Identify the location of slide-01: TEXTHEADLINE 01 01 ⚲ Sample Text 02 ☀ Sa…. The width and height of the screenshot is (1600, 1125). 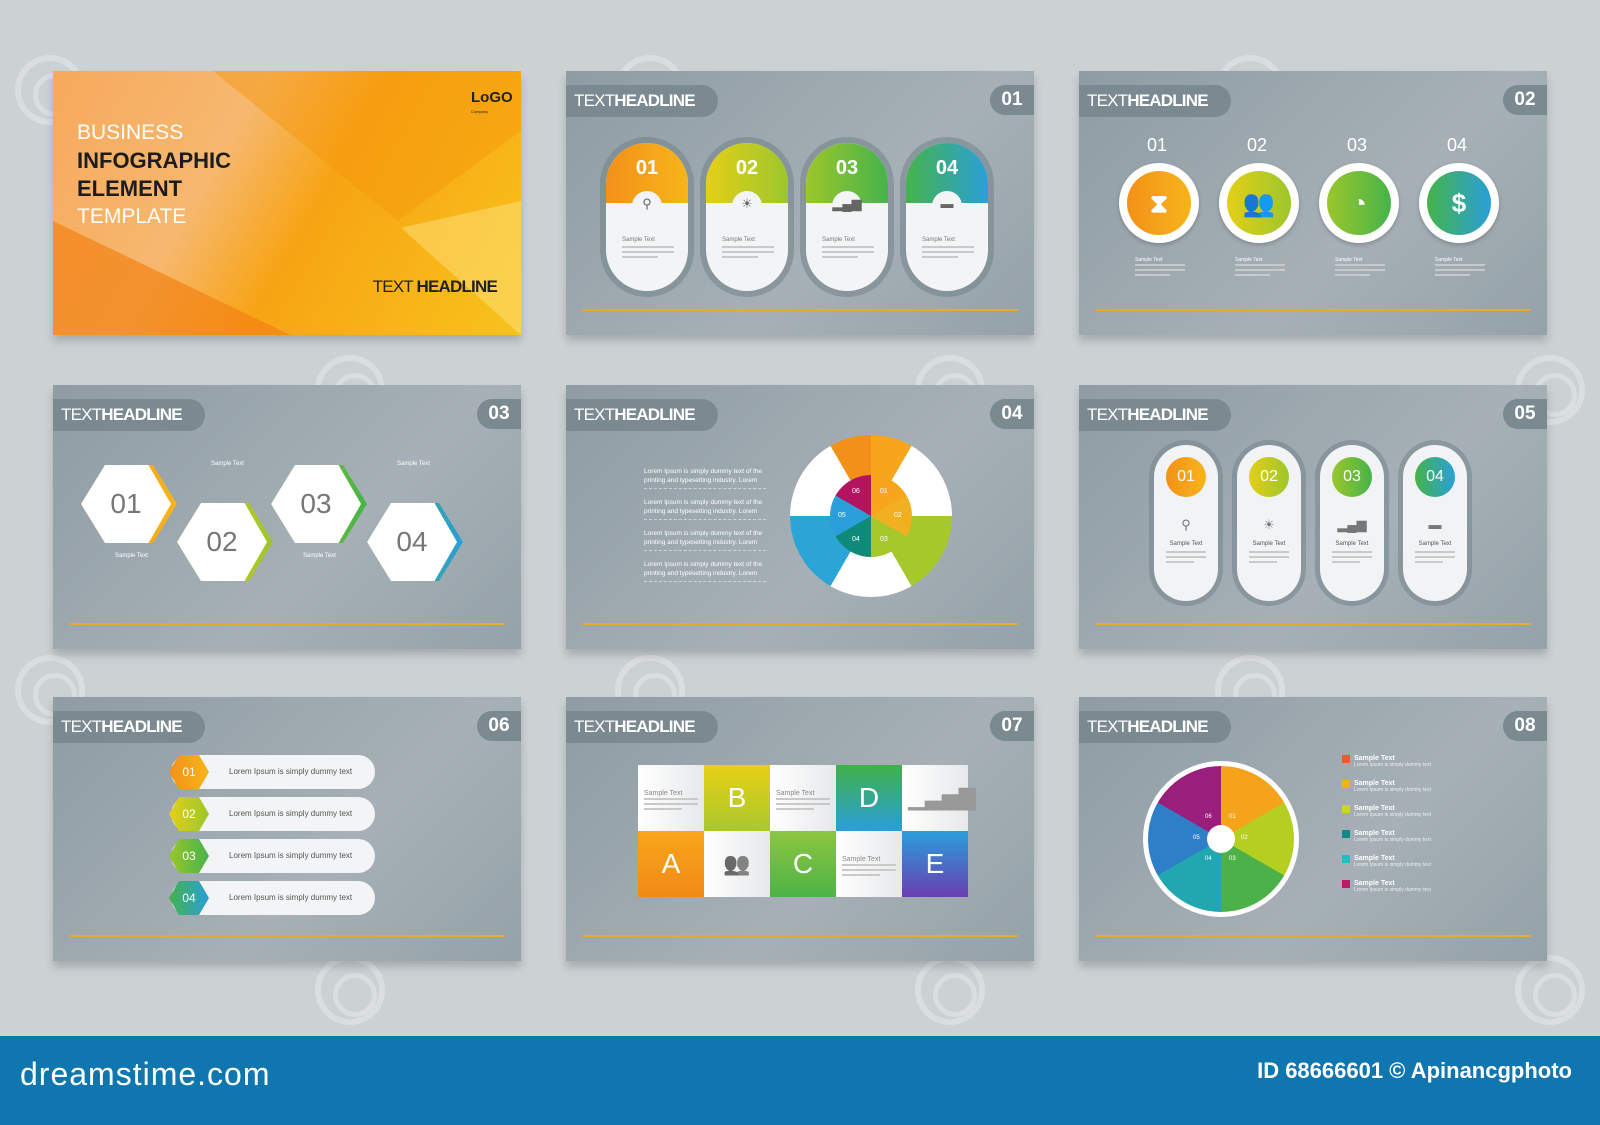
(800, 203).